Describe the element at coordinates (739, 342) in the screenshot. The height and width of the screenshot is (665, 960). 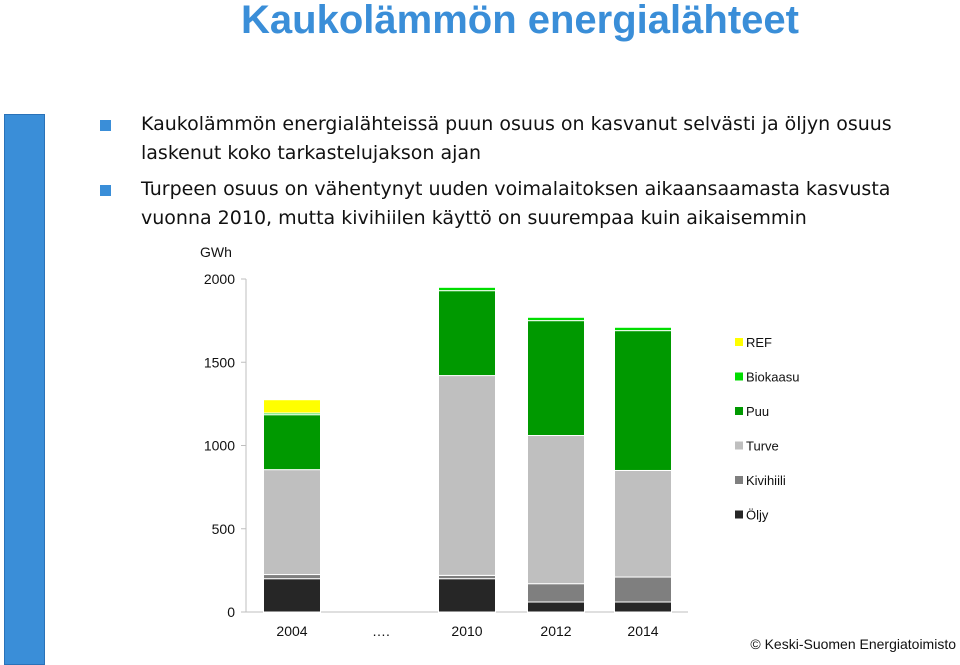
I see `legend-swatch-ref` at that location.